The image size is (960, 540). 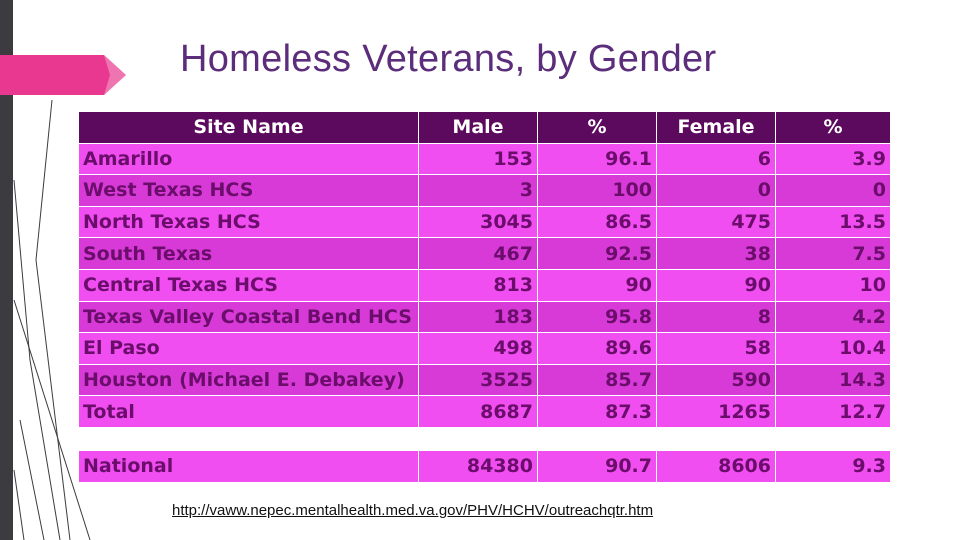 I want to click on female-count-cell: 590, so click(x=716, y=380).